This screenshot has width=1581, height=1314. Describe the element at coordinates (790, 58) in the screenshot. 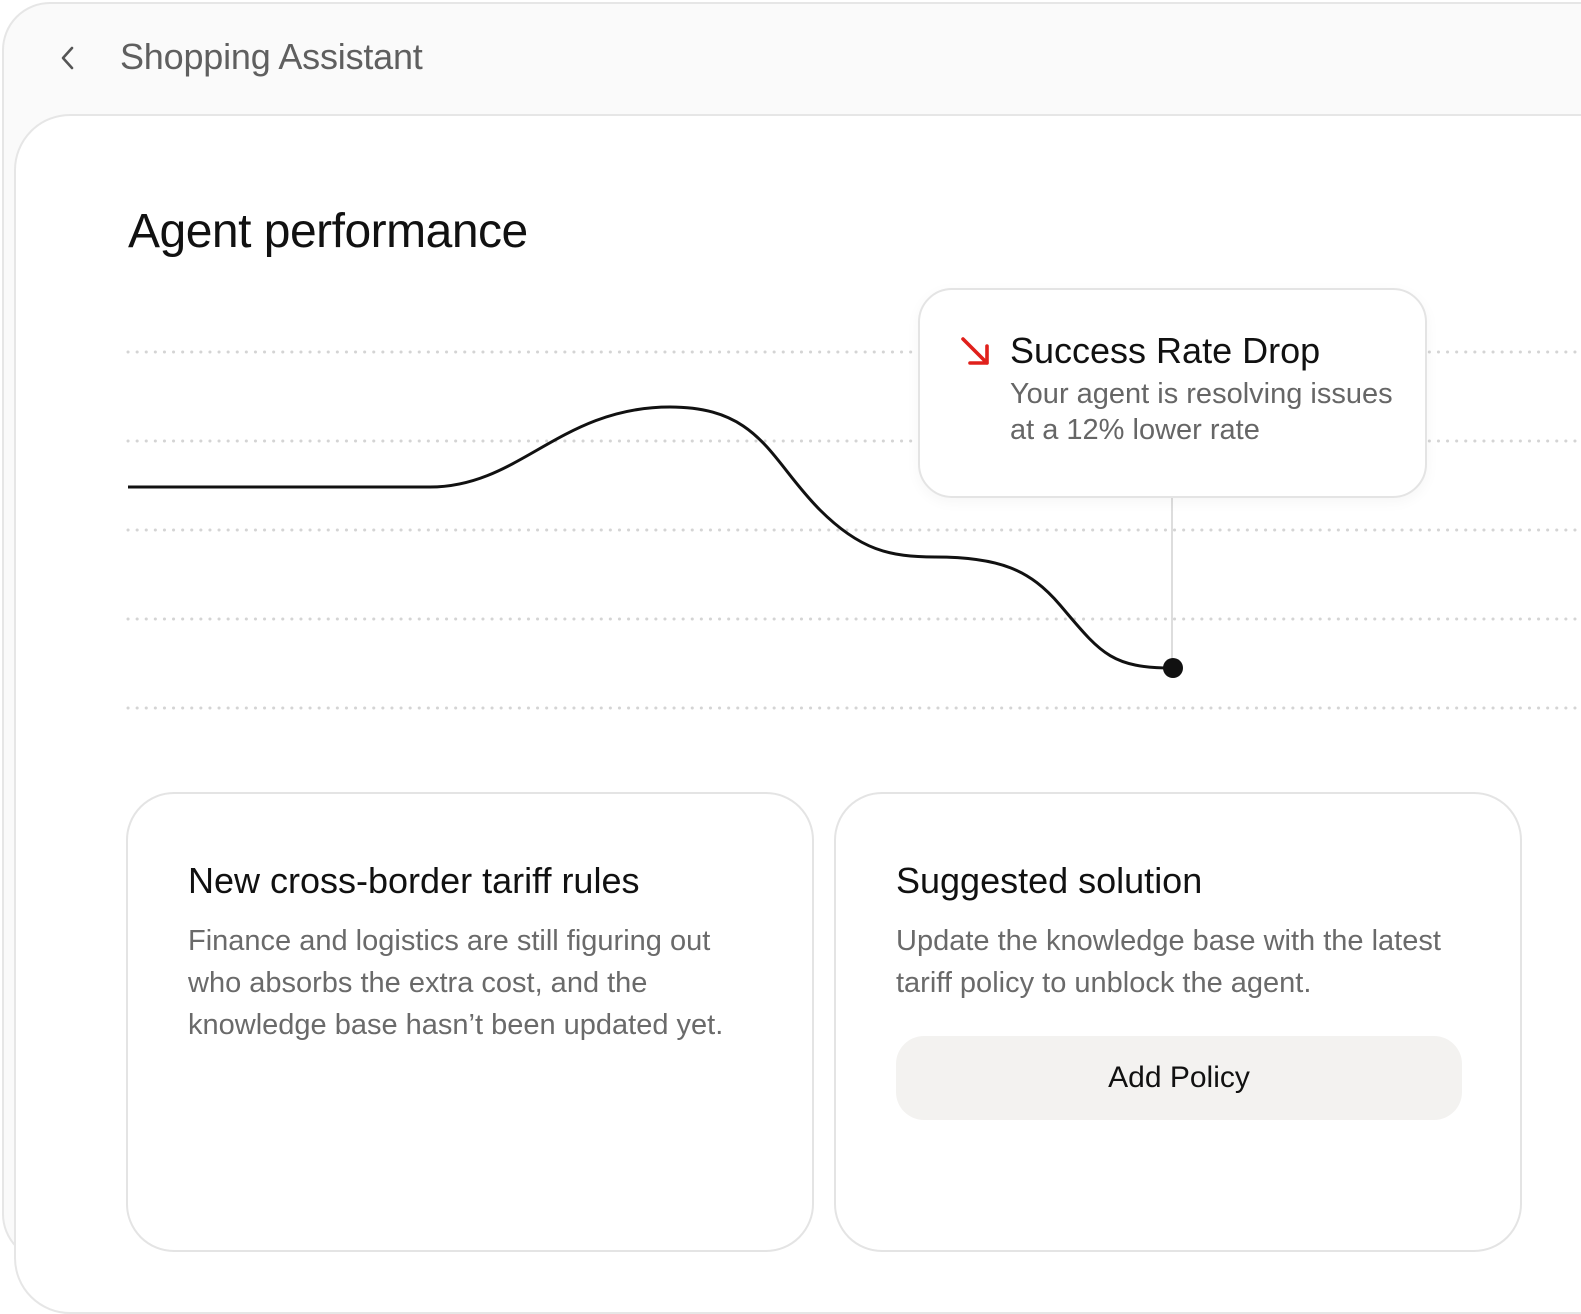

I see `top-bar: Shopping Assistant` at that location.